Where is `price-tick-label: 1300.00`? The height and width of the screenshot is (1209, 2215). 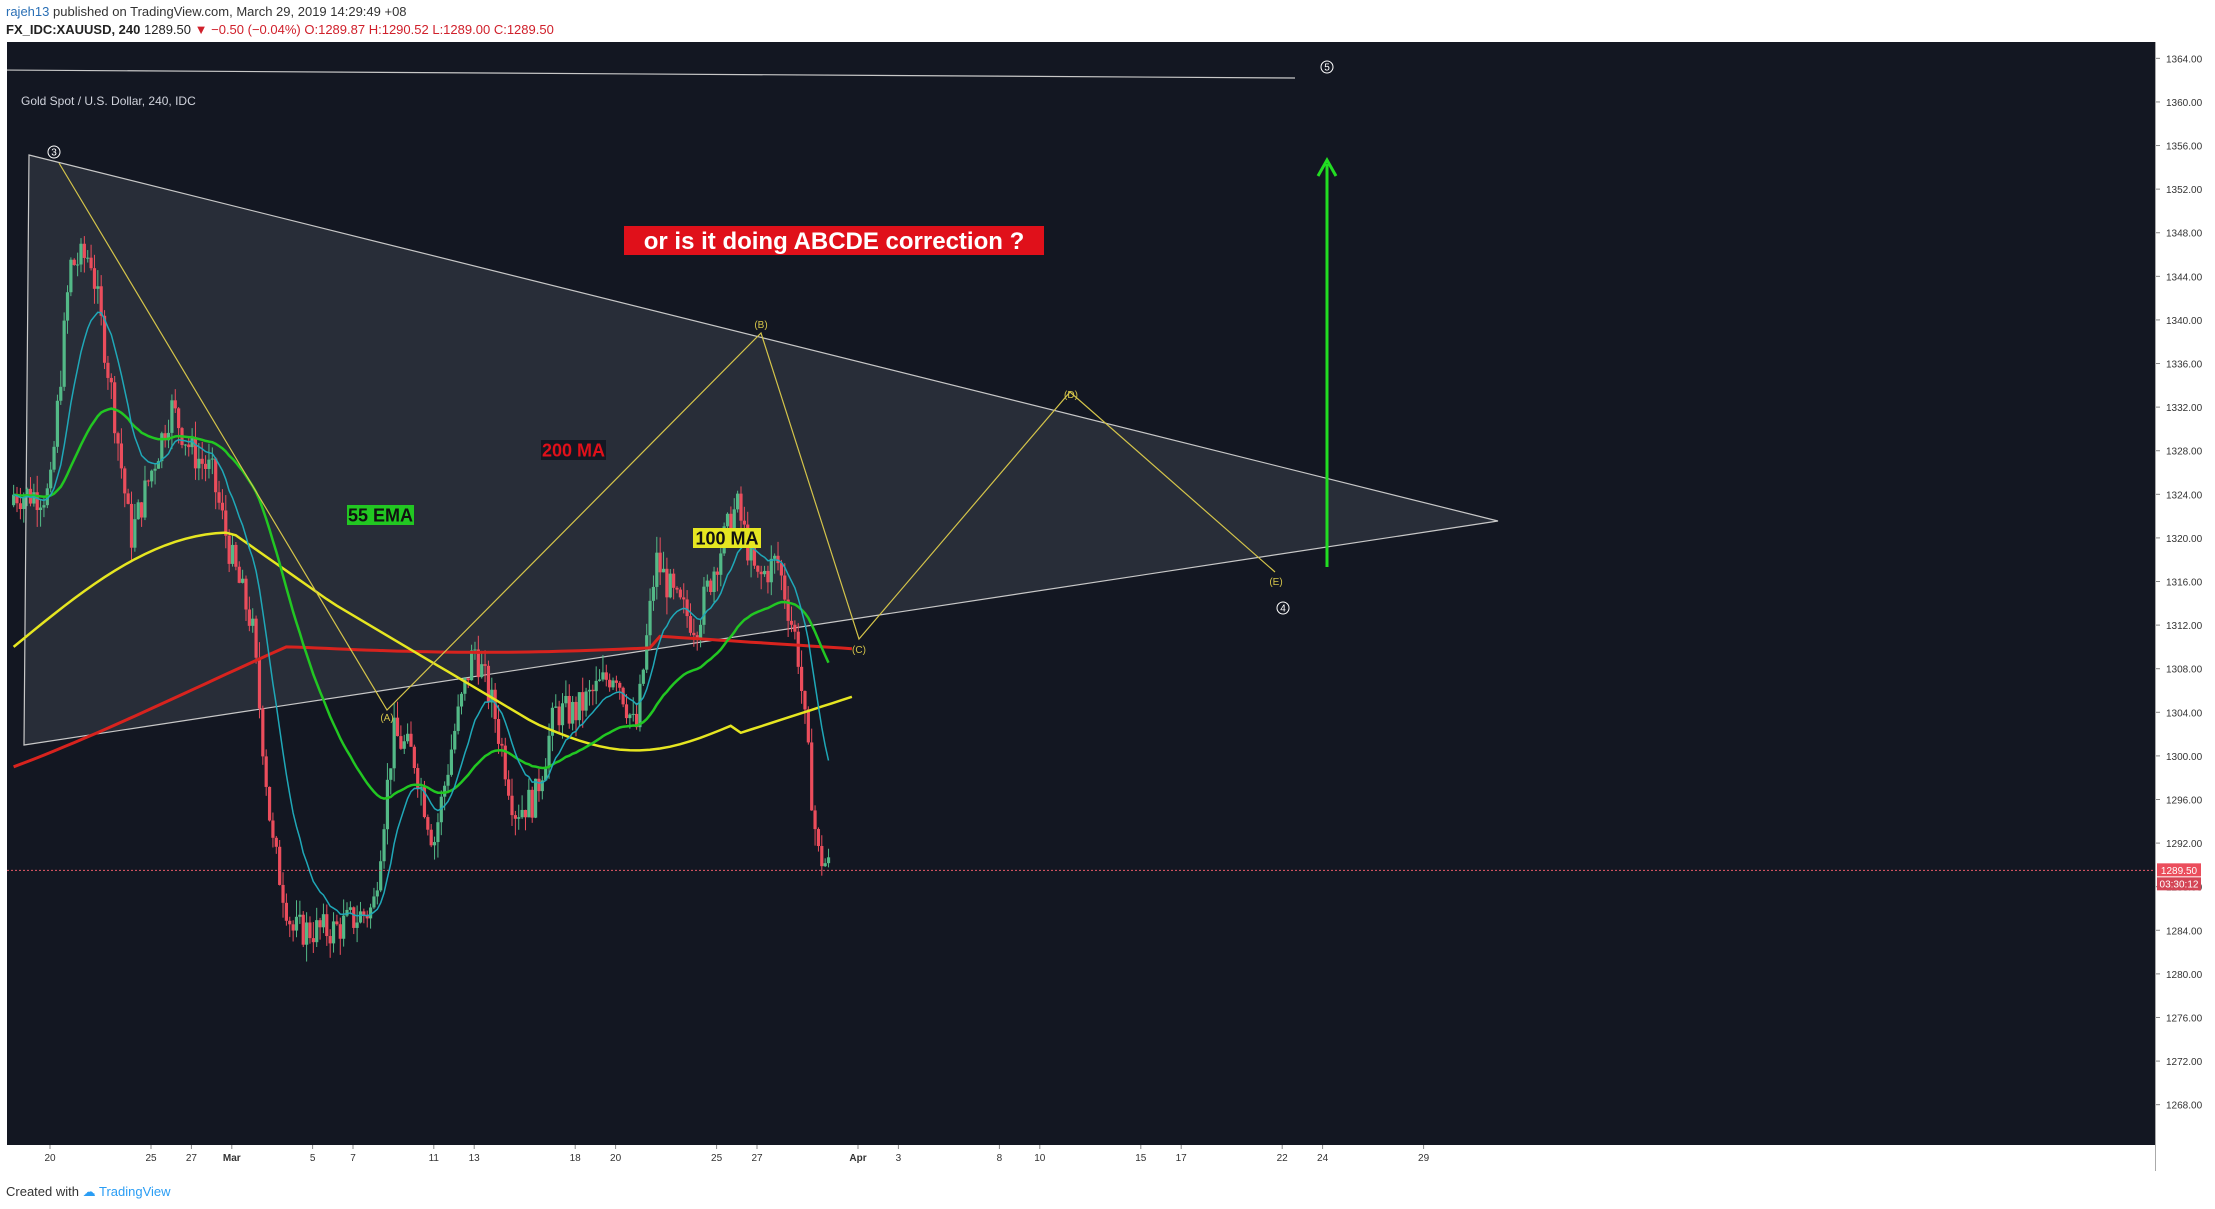 price-tick-label: 1300.00 is located at coordinates (2184, 757).